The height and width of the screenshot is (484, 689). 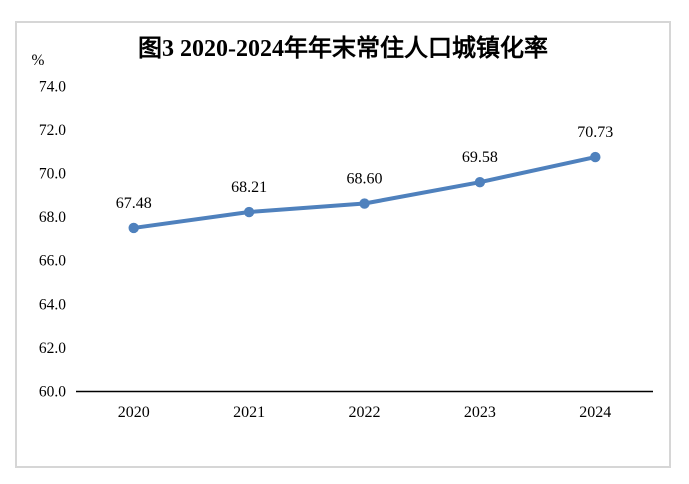 What do you see at coordinates (364, 192) in the screenshot?
I see `data-line` at bounding box center [364, 192].